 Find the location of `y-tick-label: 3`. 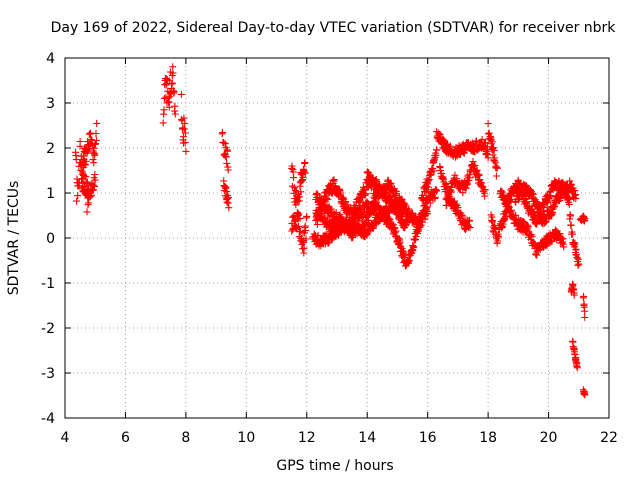

y-tick-label: 3 is located at coordinates (50, 104).